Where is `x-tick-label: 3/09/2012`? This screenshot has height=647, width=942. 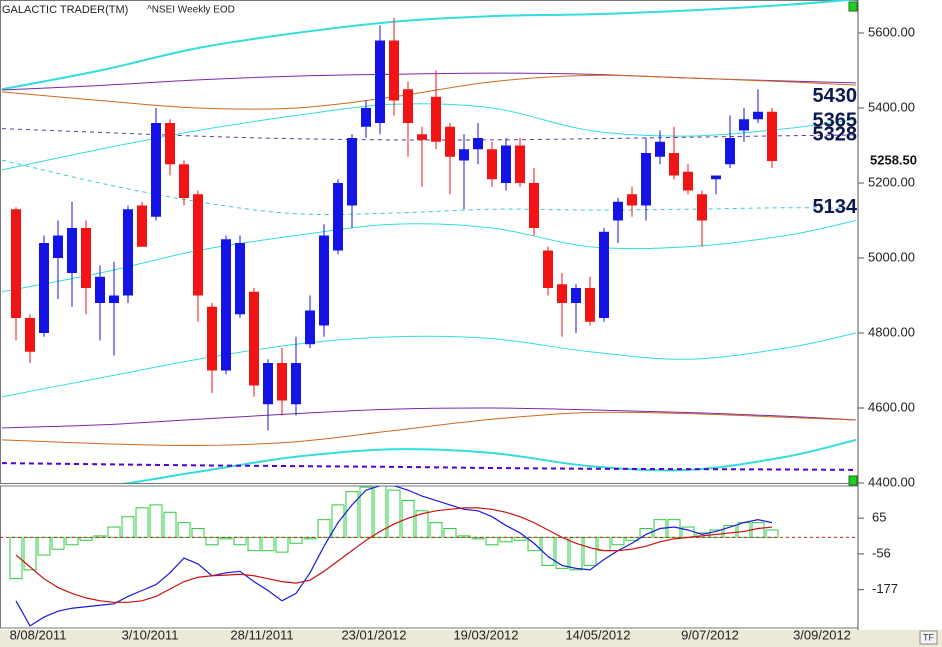
x-tick-label: 3/09/2012 is located at coordinates (822, 634).